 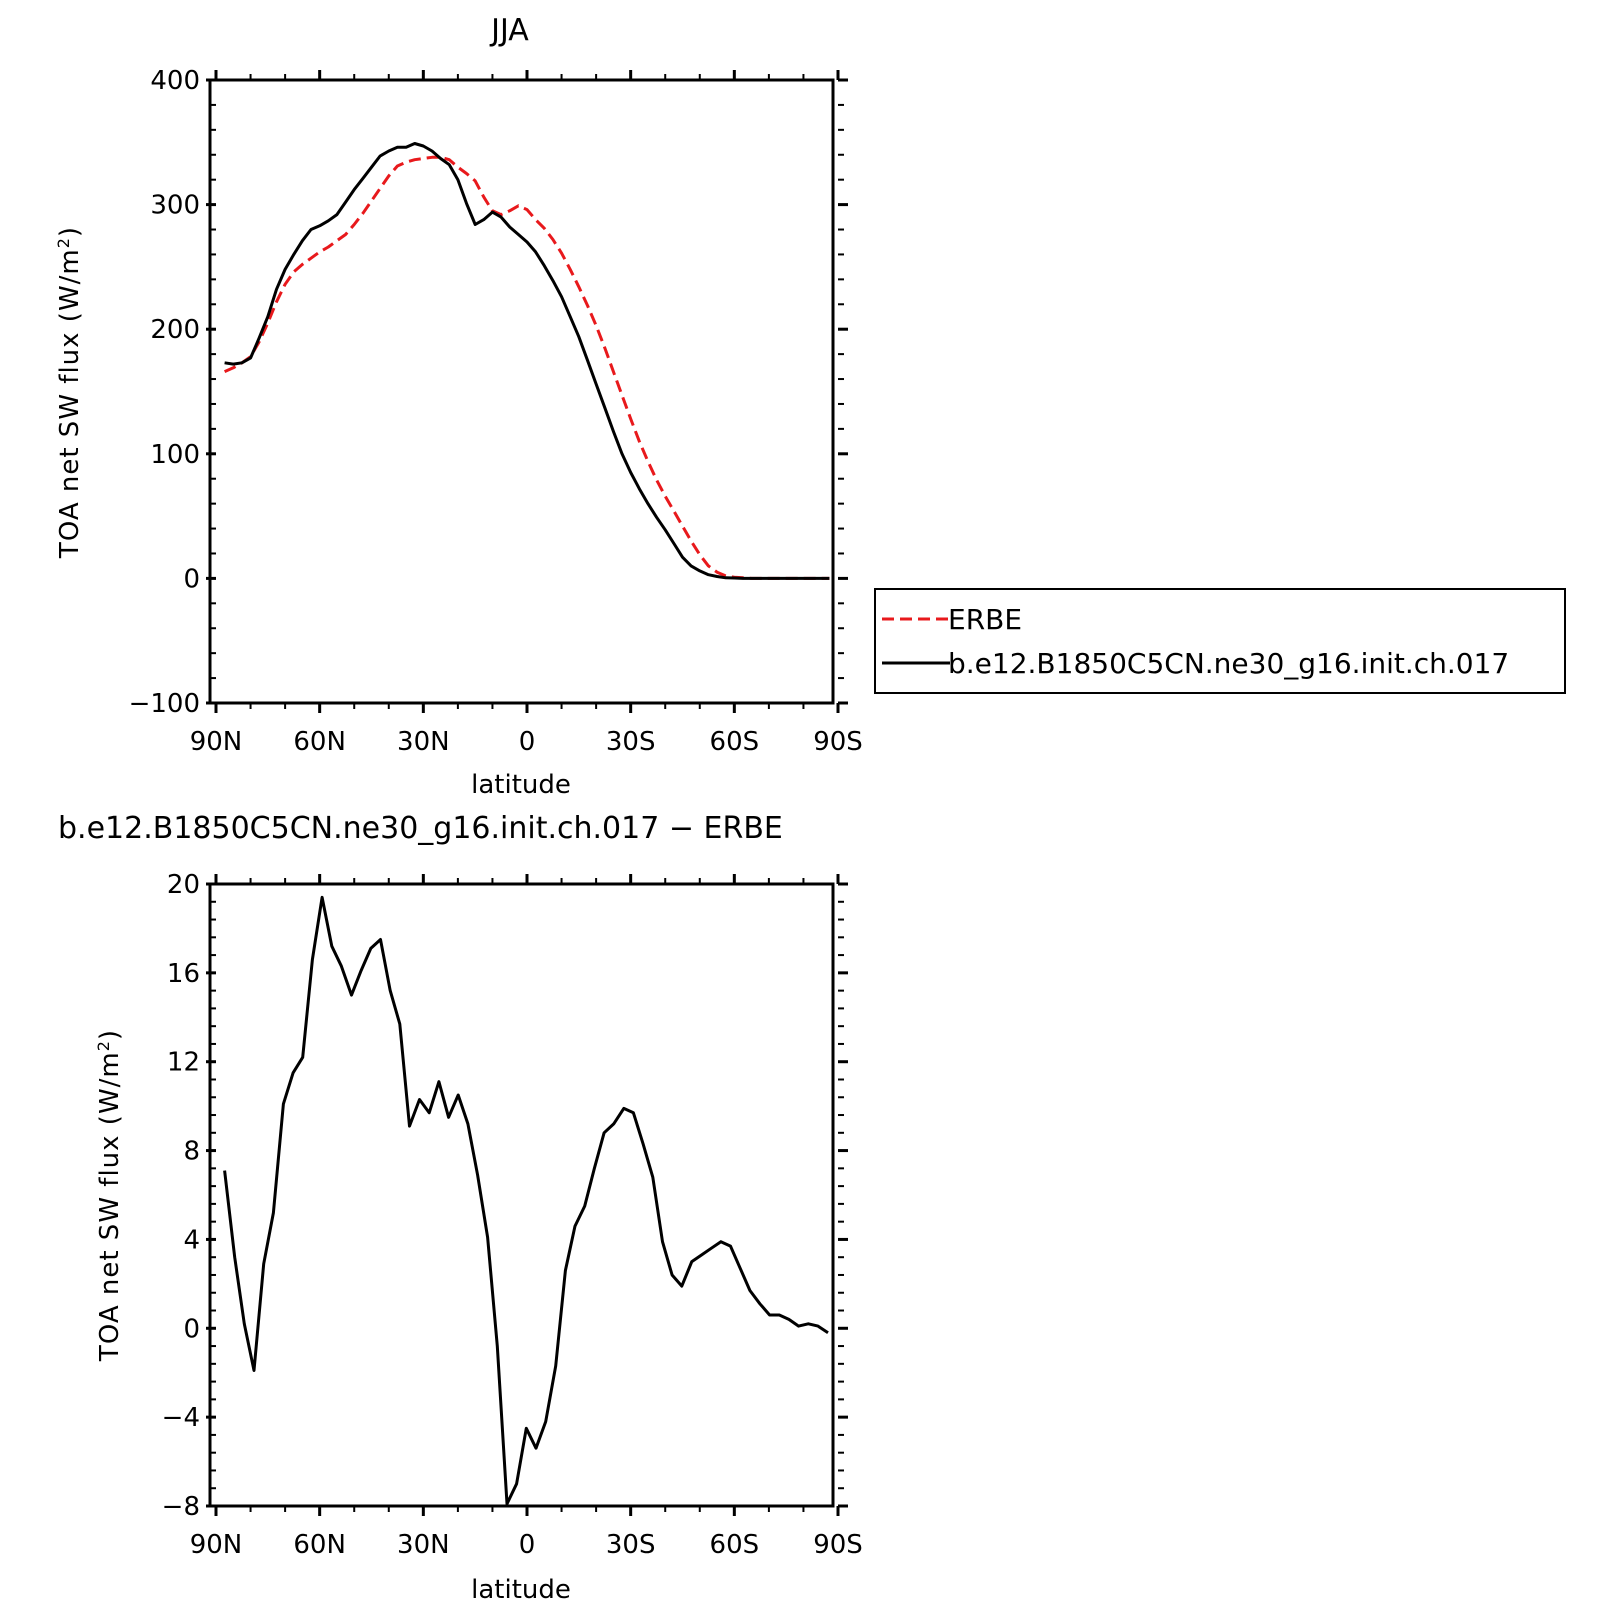 I want to click on chart-bottom-x-axis-label: latitude, so click(x=521, y=1590).